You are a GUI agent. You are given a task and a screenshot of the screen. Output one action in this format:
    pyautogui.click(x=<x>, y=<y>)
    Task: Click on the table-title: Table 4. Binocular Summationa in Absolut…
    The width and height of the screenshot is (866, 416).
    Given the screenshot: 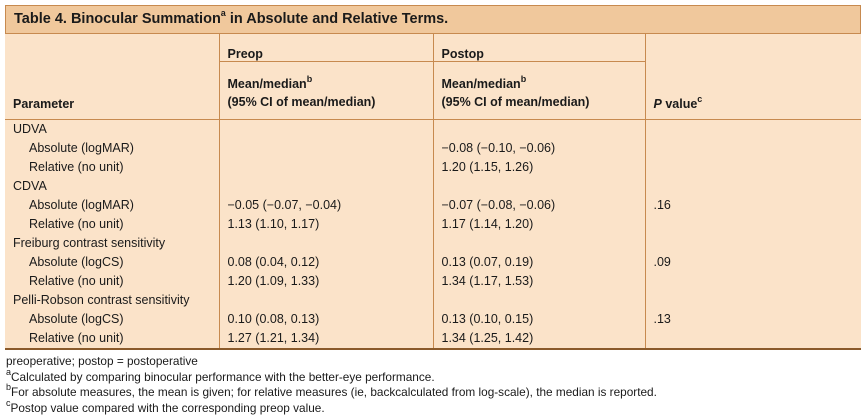 What is the action you would take?
    pyautogui.click(x=433, y=19)
    